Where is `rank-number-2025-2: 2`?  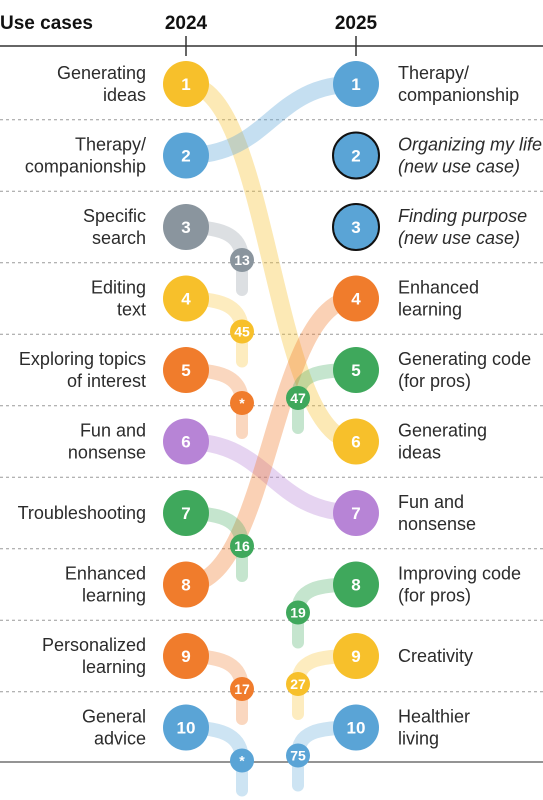 rank-number-2025-2: 2 is located at coordinates (355, 156).